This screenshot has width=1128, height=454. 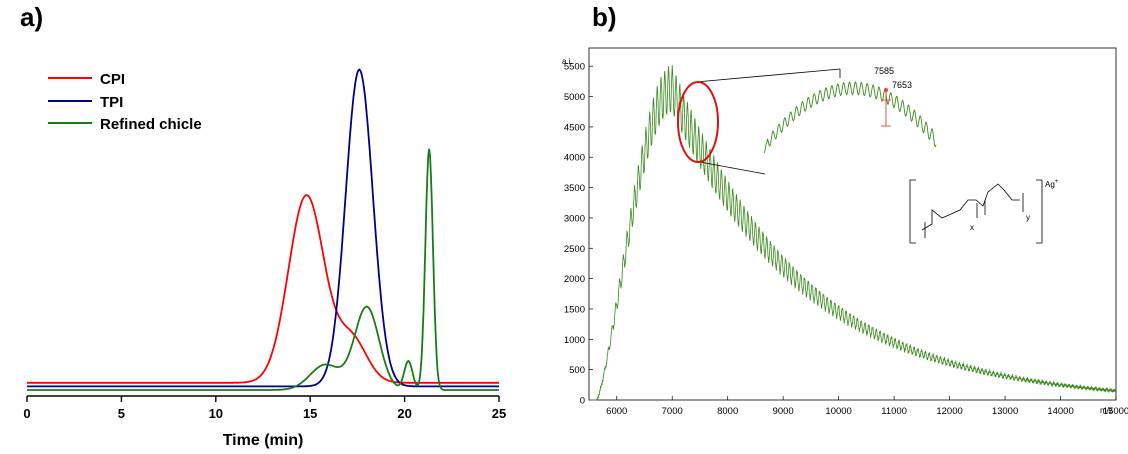 What do you see at coordinates (263, 440) in the screenshot?
I see `panel-a-x-axis-label: Time (min)` at bounding box center [263, 440].